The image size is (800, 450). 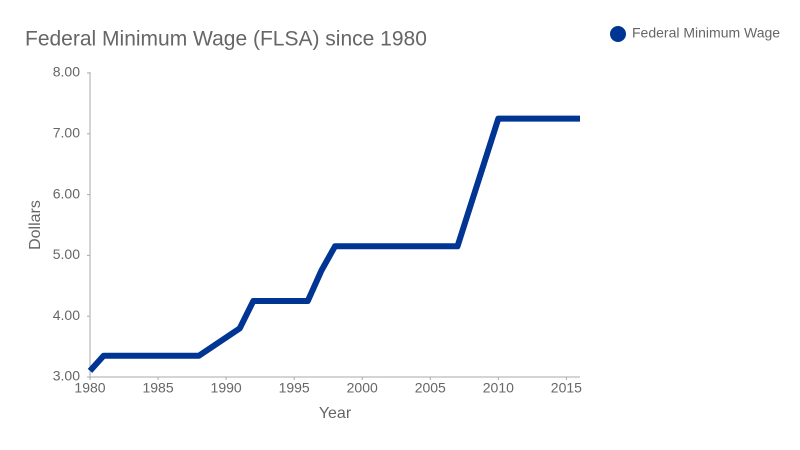 I want to click on x-tick-label: 1995, so click(x=294, y=388).